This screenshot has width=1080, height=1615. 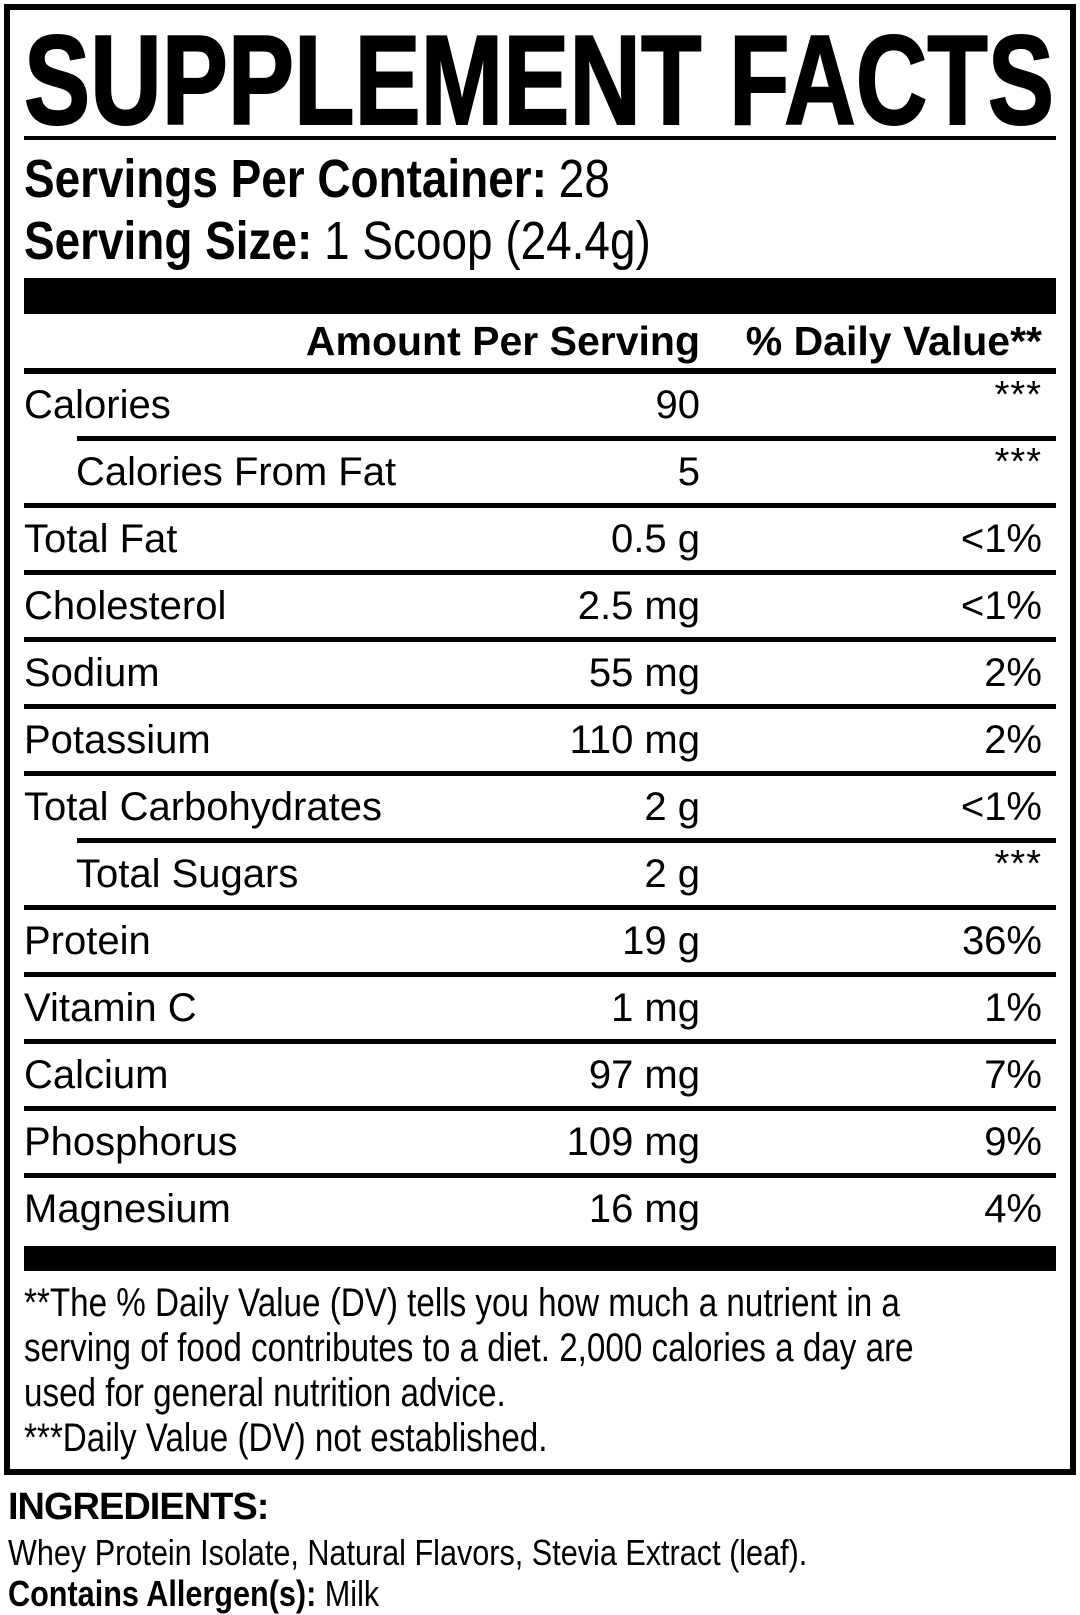 What do you see at coordinates (138, 1507) in the screenshot?
I see `ingredients-heading: INGREDIENTS:` at bounding box center [138, 1507].